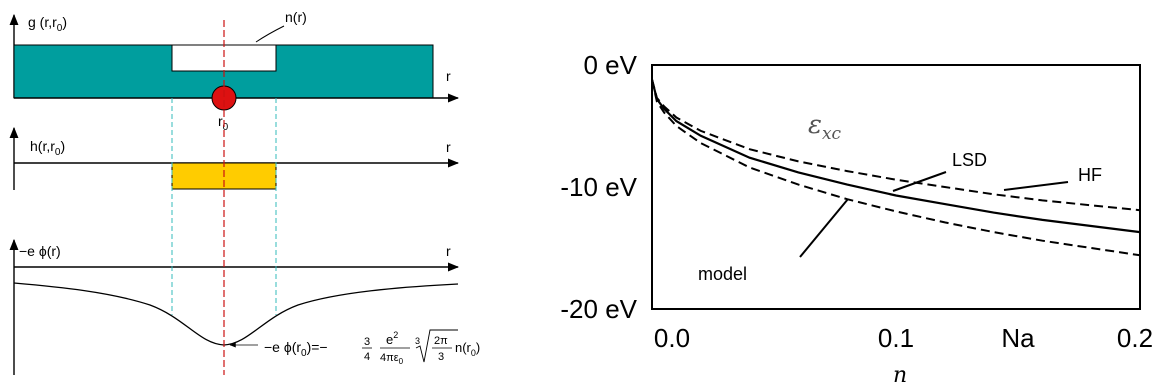 This screenshot has height=388, width=1157. I want to click on root-sign, so click(436, 346).